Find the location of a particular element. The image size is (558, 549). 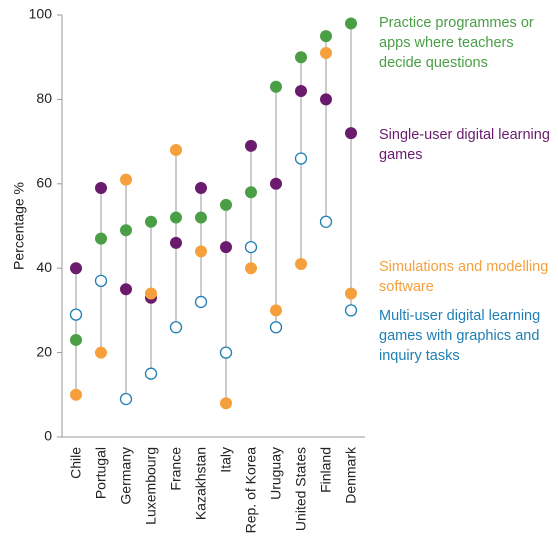

legend-entry: Simulations and modelling software is located at coordinates (464, 277).